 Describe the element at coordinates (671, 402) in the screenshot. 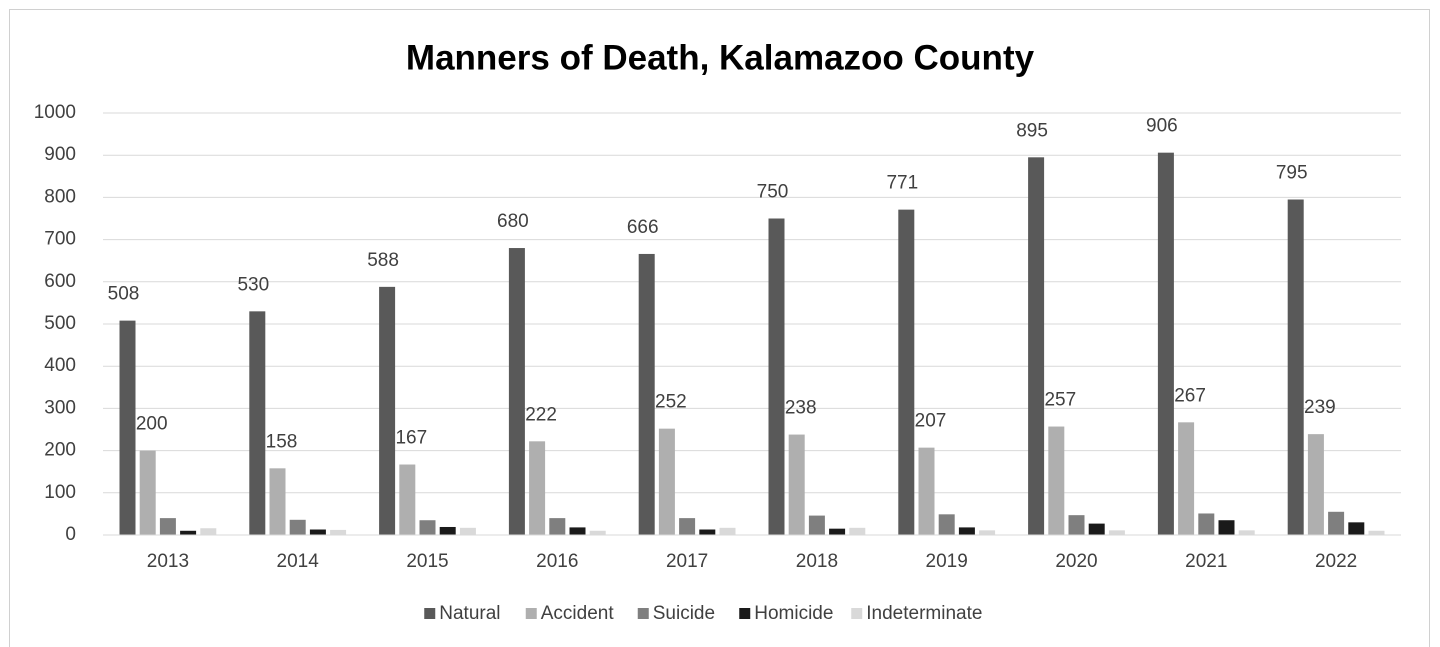

I see `data-label: 252` at that location.